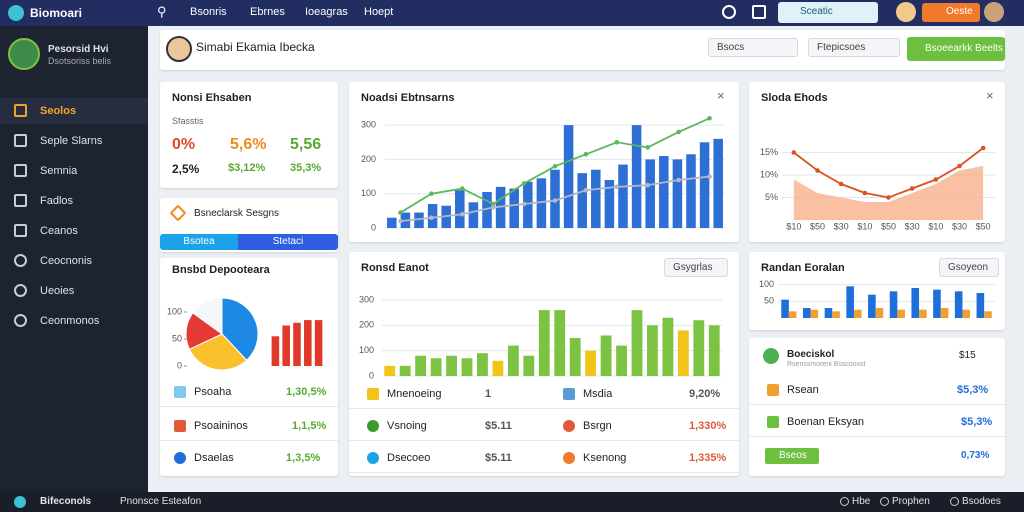 This screenshot has width=1024, height=512. Describe the element at coordinates (409, 458) in the screenshot. I see `row-label: Dsecoeo` at that location.